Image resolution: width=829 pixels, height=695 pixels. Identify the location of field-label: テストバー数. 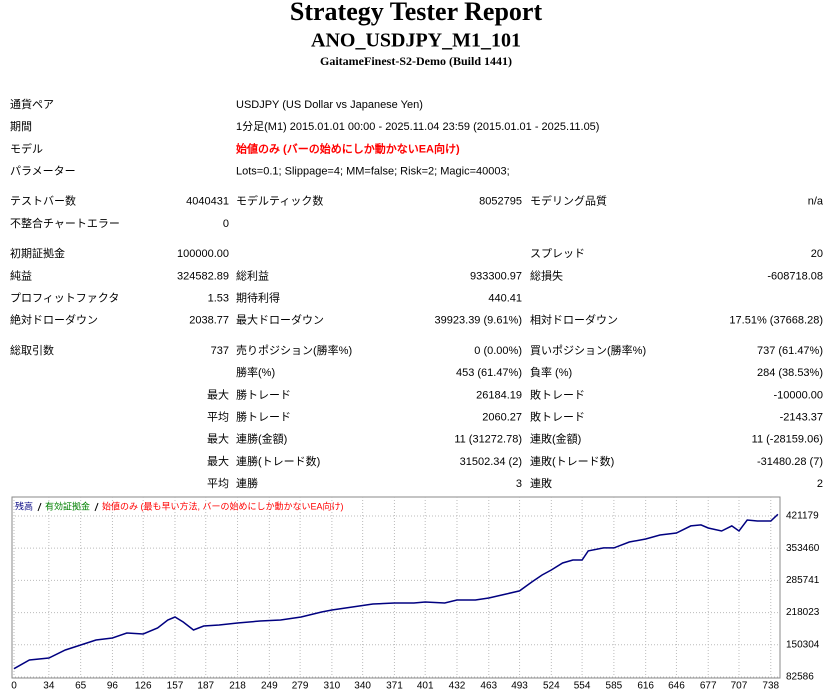
(43, 201).